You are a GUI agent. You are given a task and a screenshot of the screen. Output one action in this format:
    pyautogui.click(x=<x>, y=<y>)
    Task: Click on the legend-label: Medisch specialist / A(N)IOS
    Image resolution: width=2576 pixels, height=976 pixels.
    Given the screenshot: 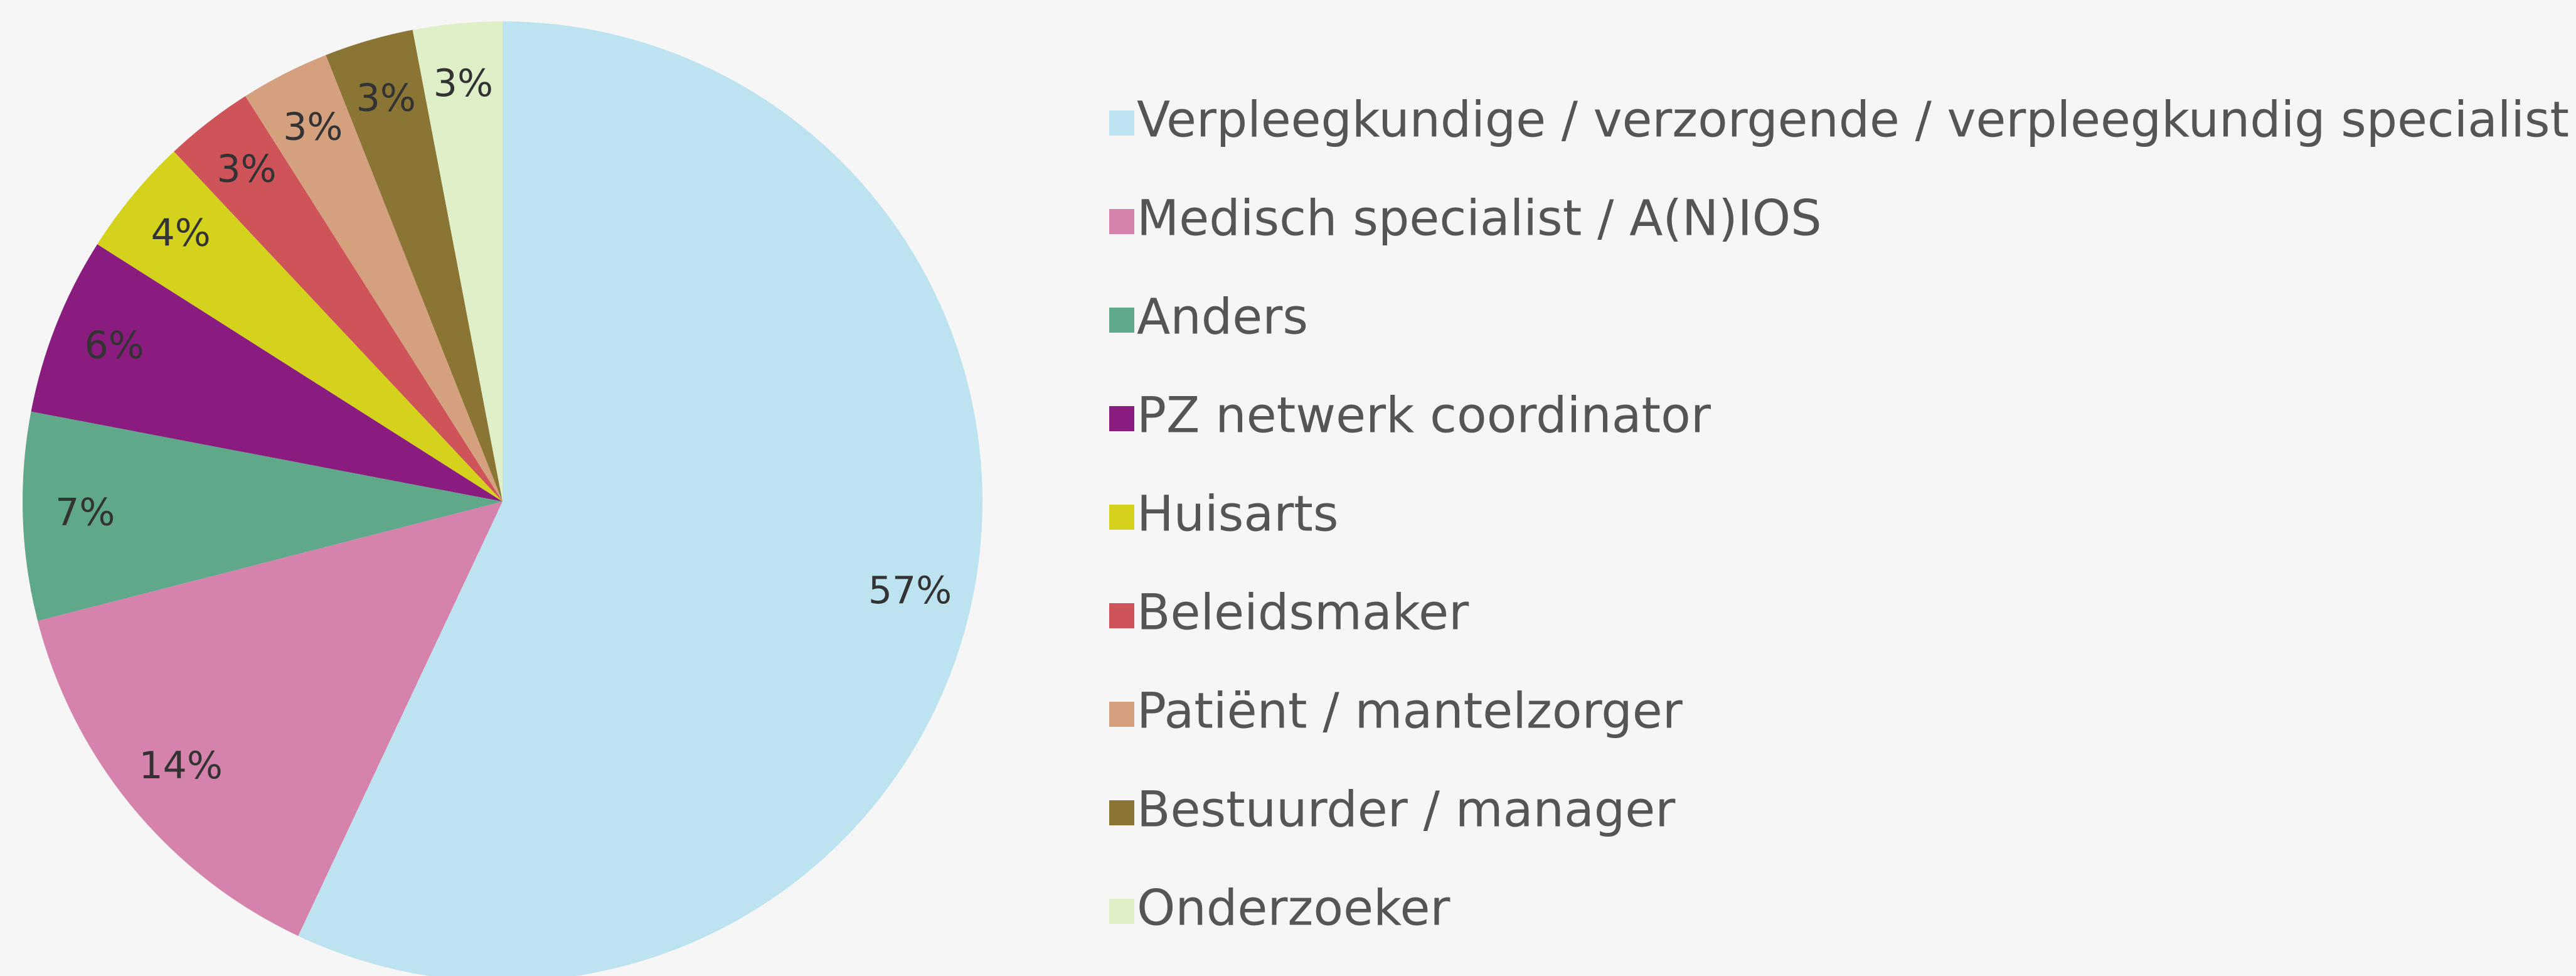 What is the action you would take?
    pyautogui.click(x=1480, y=218)
    